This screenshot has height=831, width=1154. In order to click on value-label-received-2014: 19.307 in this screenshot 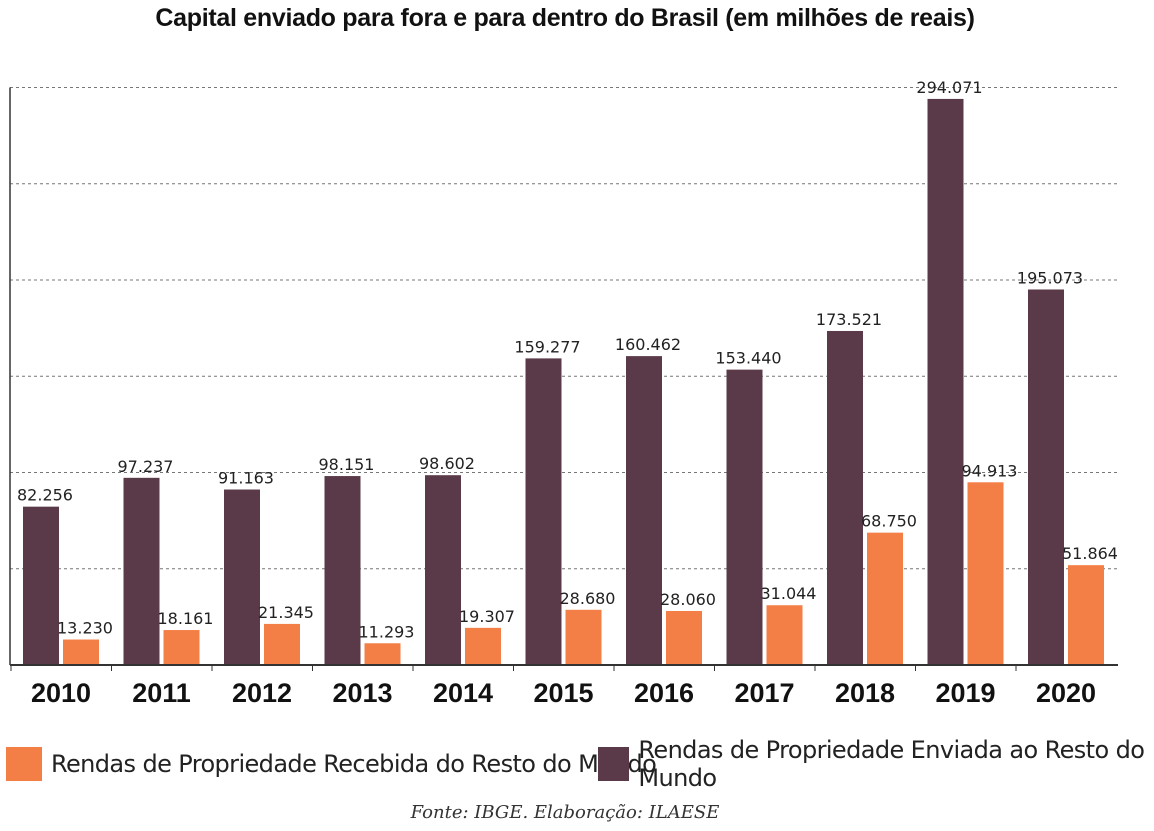, I will do `click(487, 616)`.